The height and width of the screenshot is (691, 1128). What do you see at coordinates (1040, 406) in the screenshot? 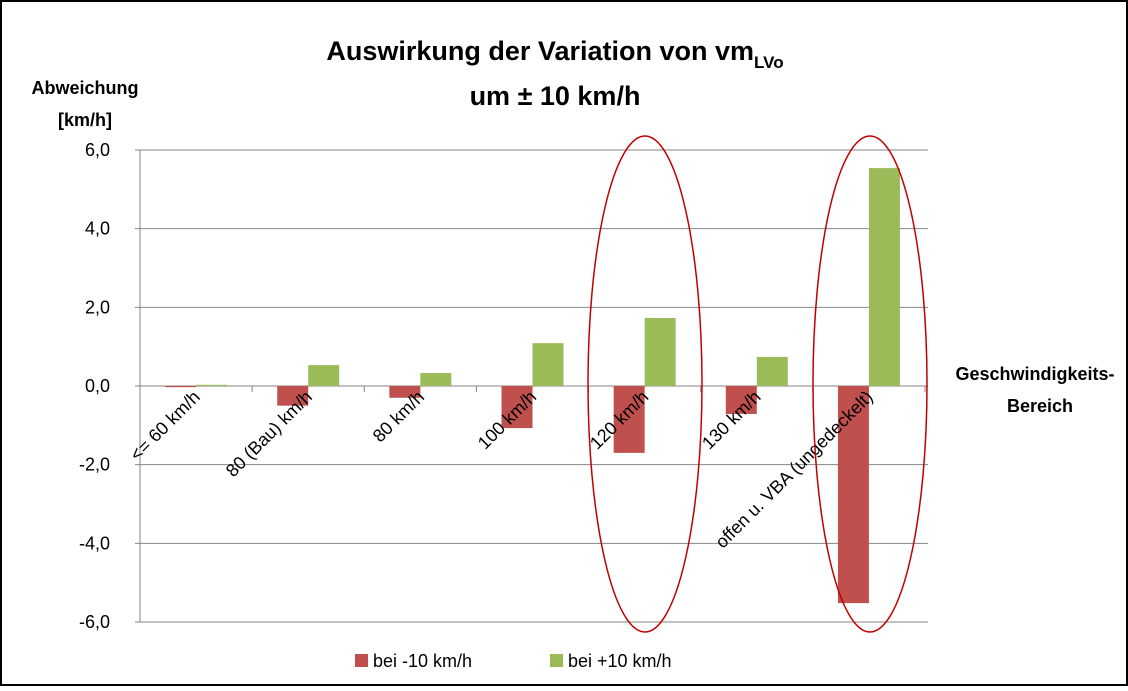
I see `x-axis-label: Bereich` at bounding box center [1040, 406].